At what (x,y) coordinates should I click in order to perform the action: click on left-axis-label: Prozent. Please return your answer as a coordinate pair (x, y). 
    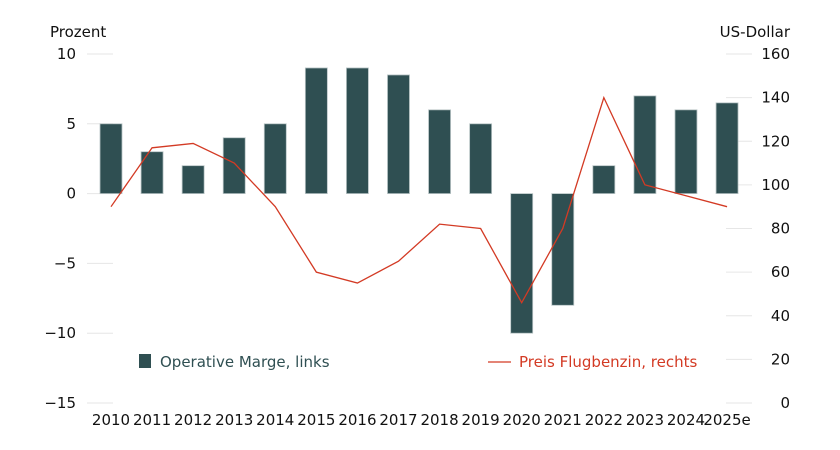
    Looking at the image, I should click on (78, 32).